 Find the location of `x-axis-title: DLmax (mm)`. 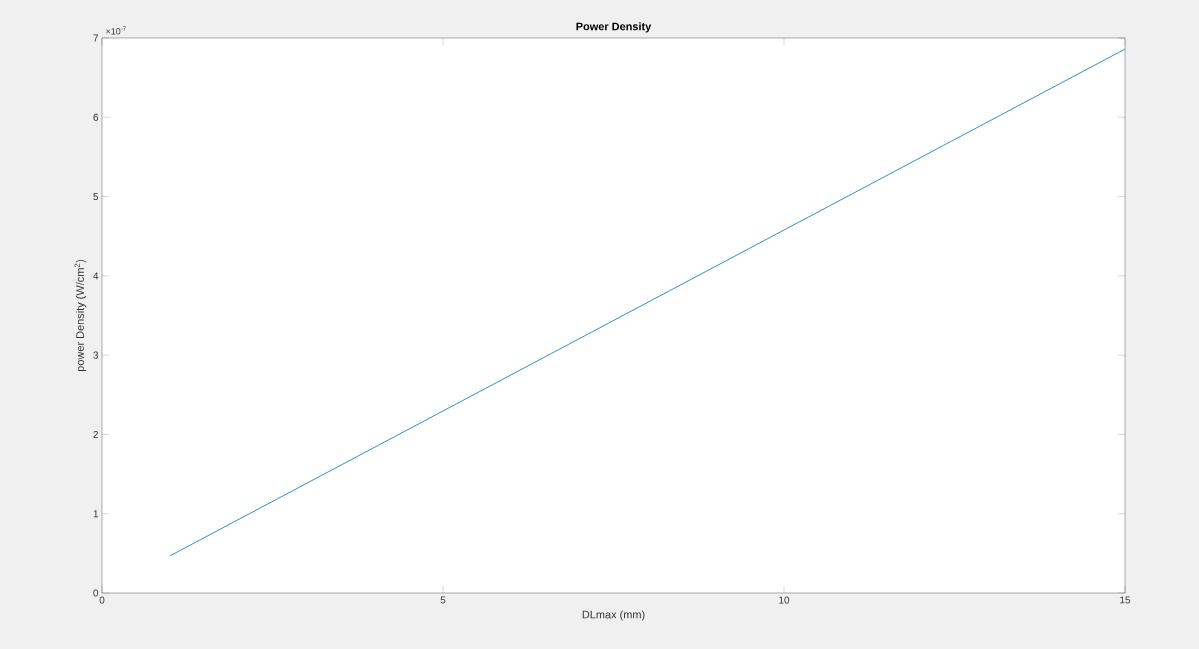

x-axis-title: DLmax (mm) is located at coordinates (613, 615).